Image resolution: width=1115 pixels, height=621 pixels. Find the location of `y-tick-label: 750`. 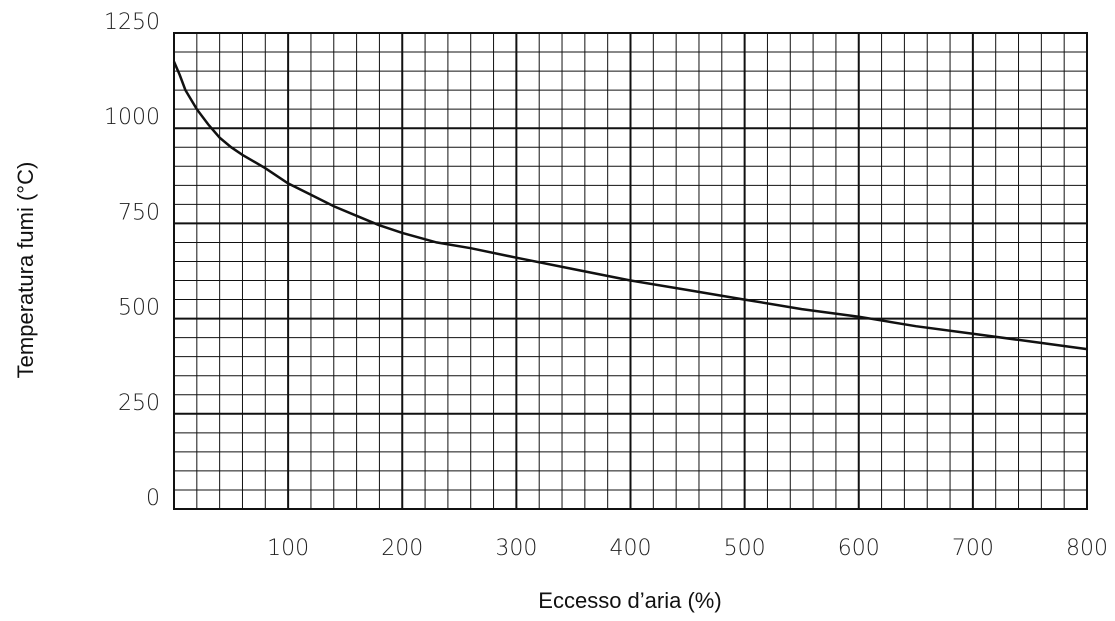

y-tick-label: 750 is located at coordinates (139, 212).